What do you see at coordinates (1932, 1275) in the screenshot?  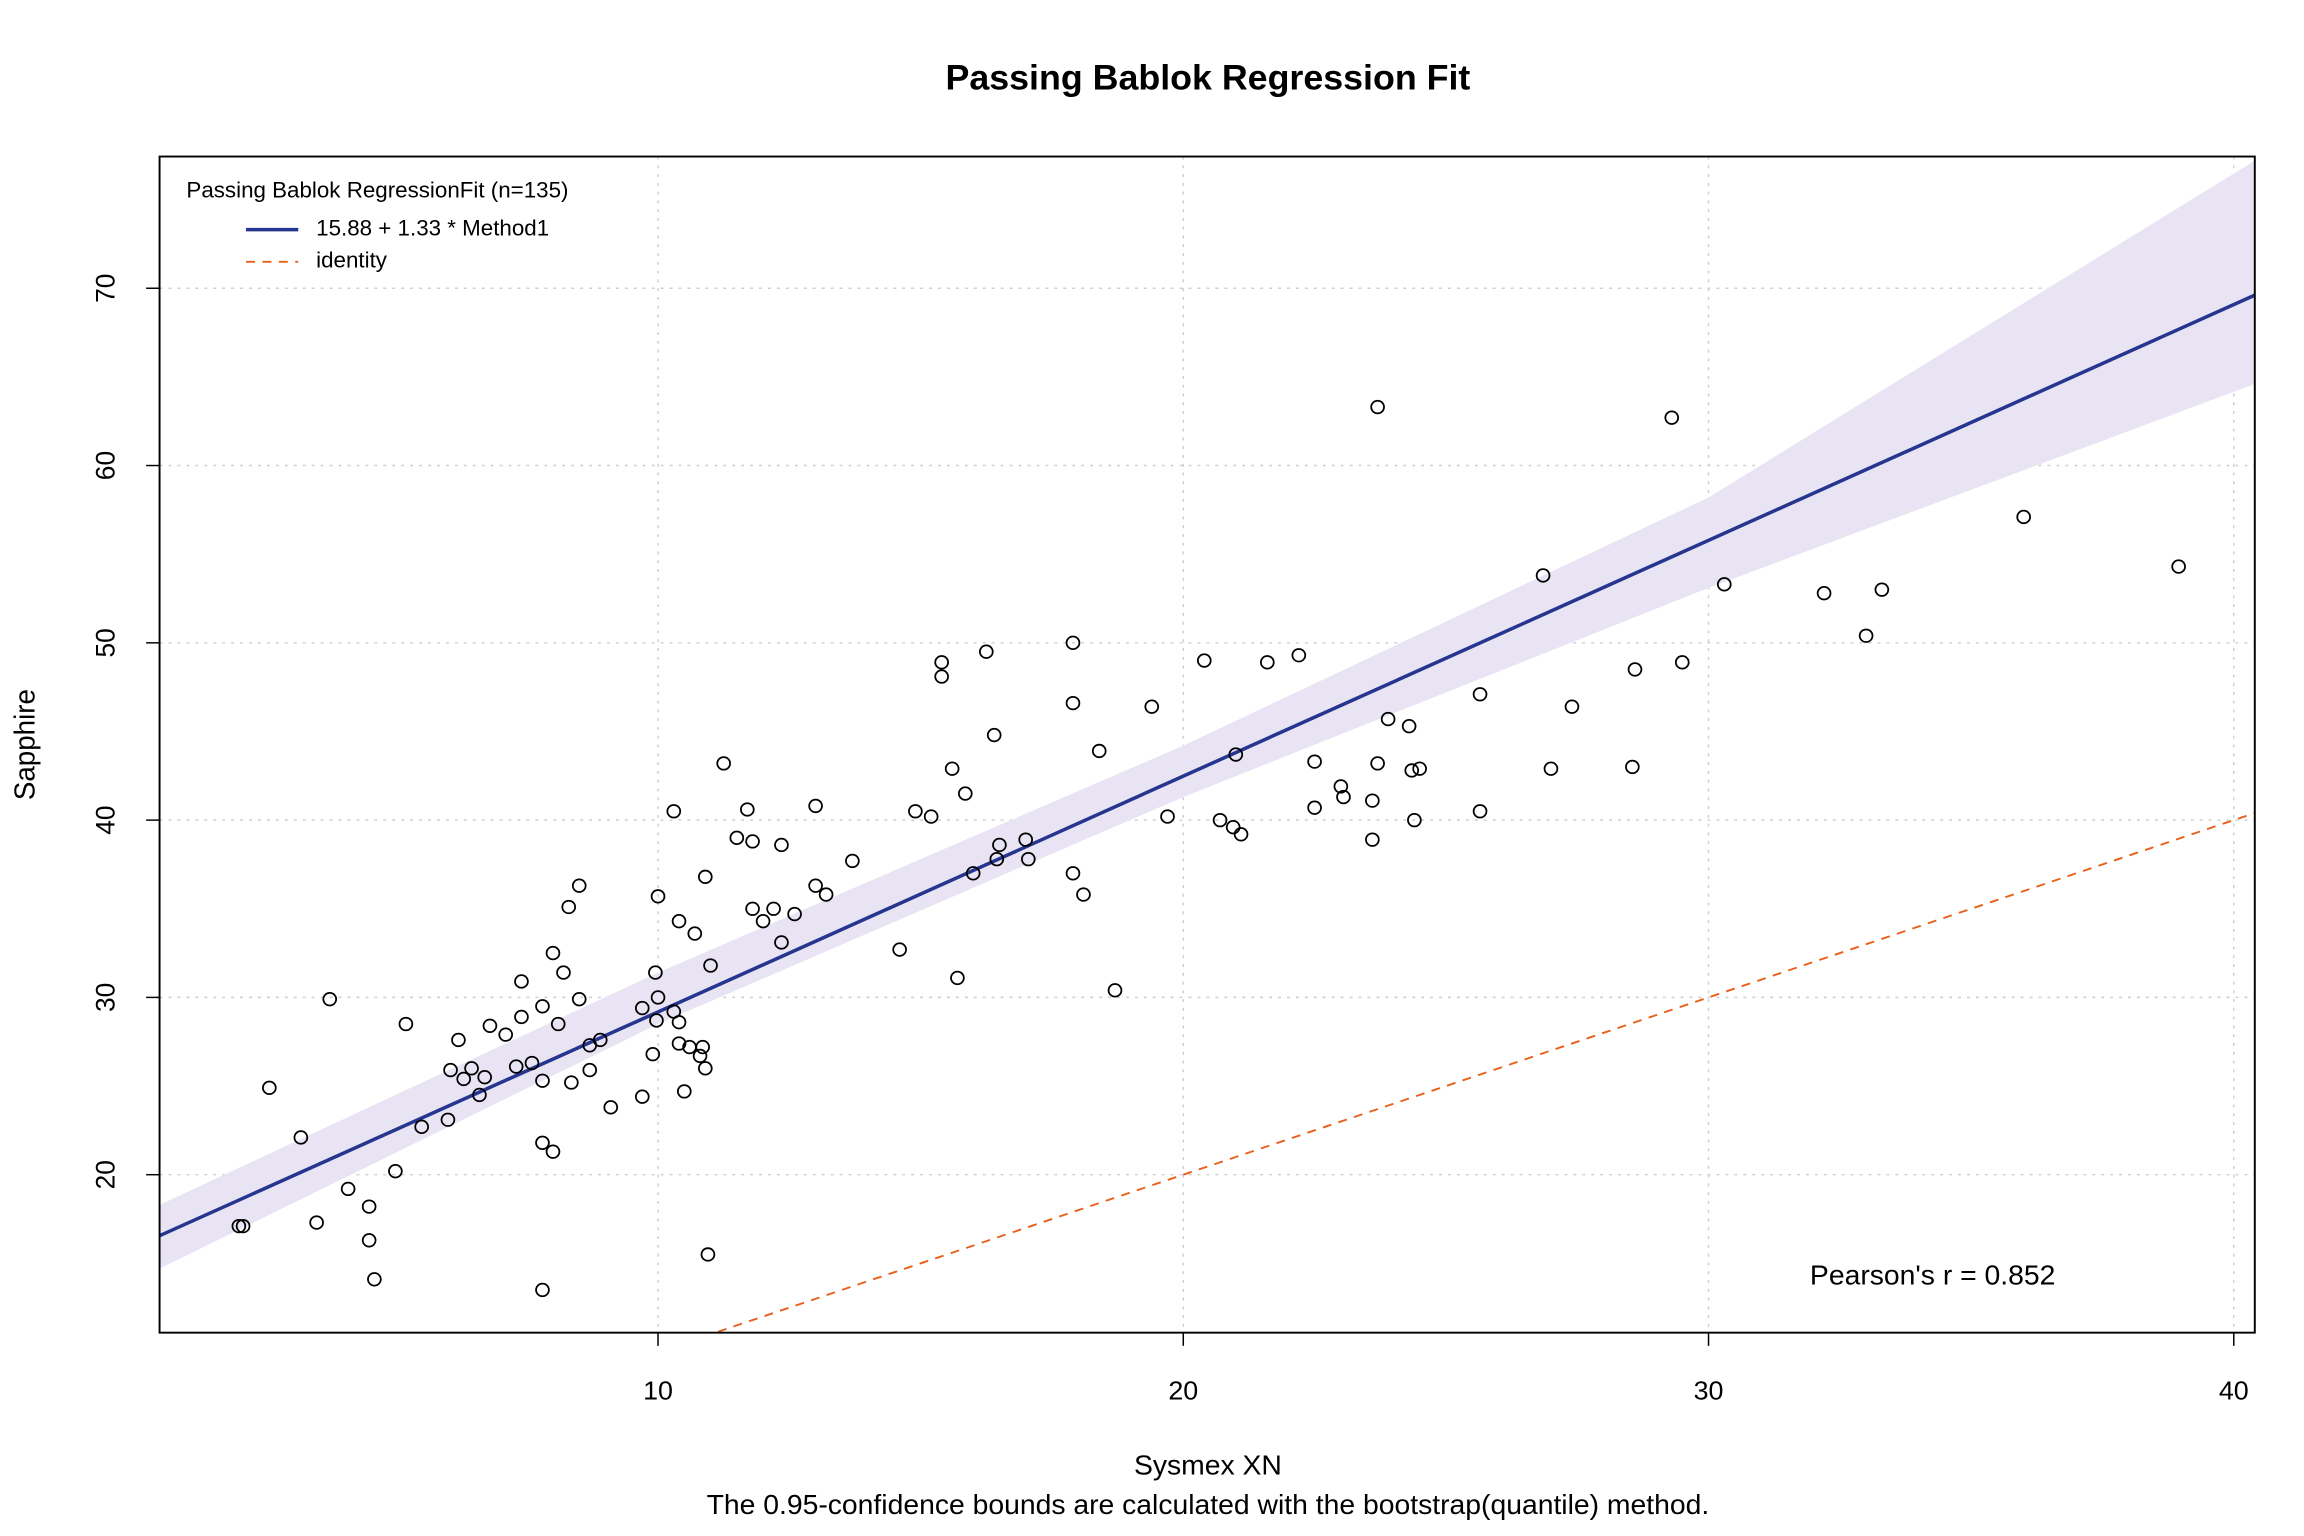 I see `annotation: Pearson's r = 0.852` at bounding box center [1932, 1275].